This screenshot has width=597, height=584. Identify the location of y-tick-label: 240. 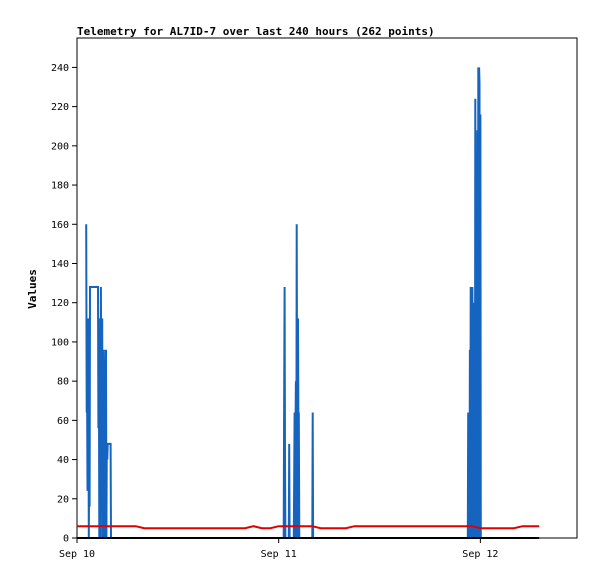
(60, 68).